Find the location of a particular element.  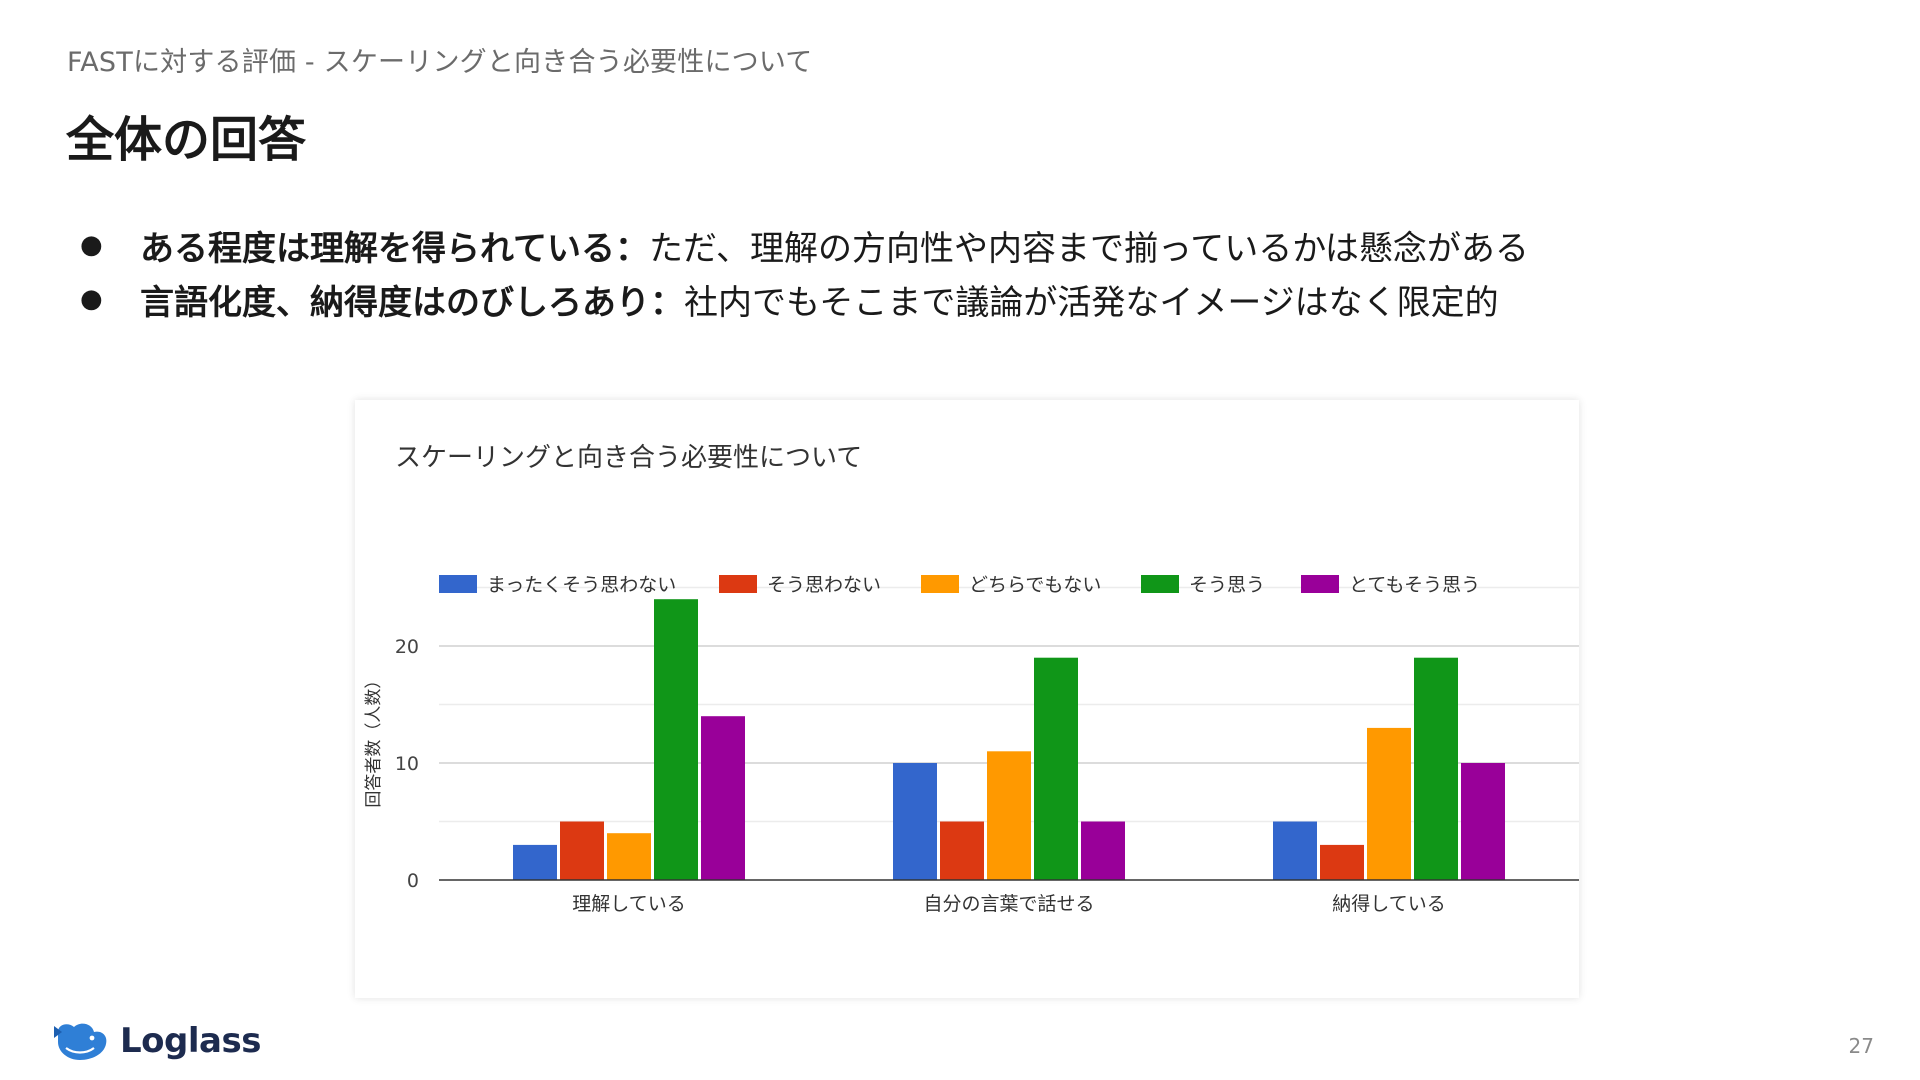

y-axis-label: 回答者数（人数） is located at coordinates (374, 740).